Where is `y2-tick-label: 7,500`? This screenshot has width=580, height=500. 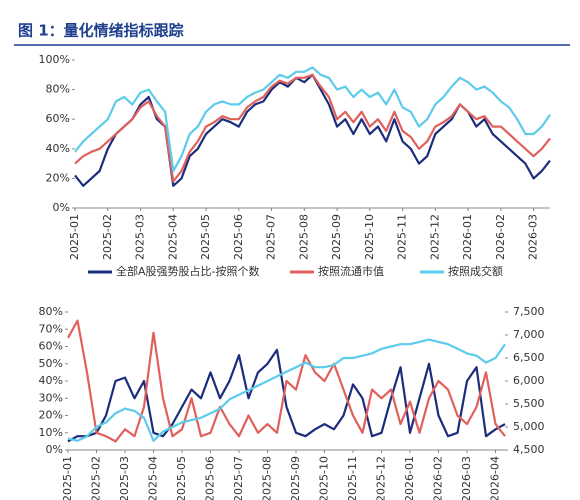 y2-tick-label: 7,500 is located at coordinates (529, 311).